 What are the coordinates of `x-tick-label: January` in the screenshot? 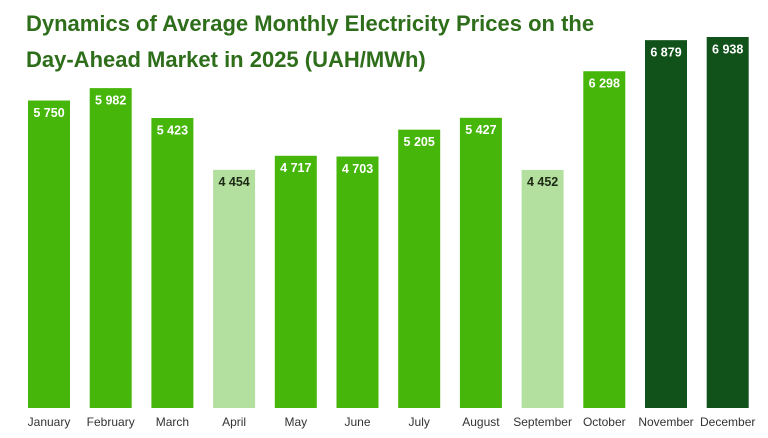 It's located at (49, 422).